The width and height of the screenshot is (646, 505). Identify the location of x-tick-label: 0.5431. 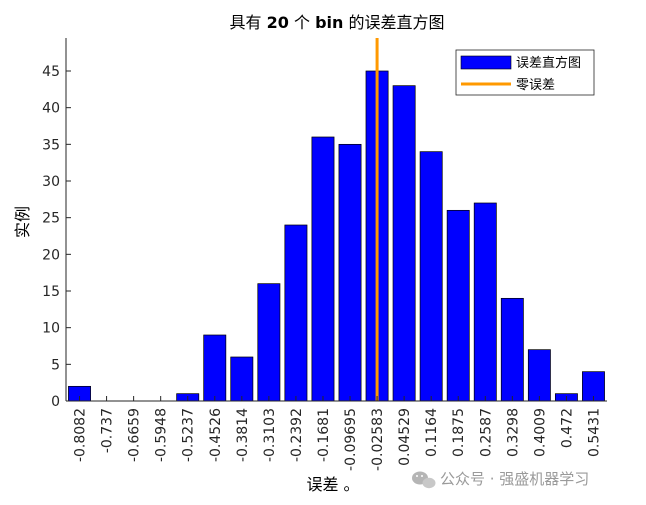
(594, 432).